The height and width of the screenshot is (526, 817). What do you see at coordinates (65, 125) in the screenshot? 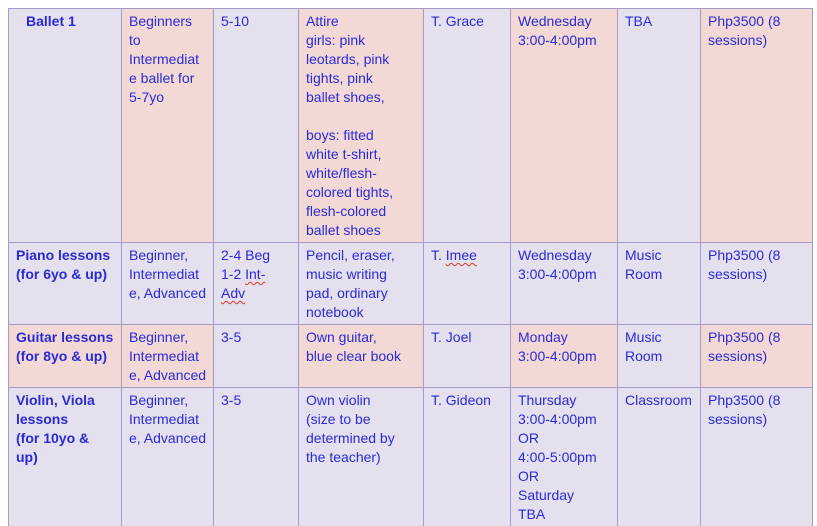
I see `cell-ballet-class: Ballet 1` at bounding box center [65, 125].